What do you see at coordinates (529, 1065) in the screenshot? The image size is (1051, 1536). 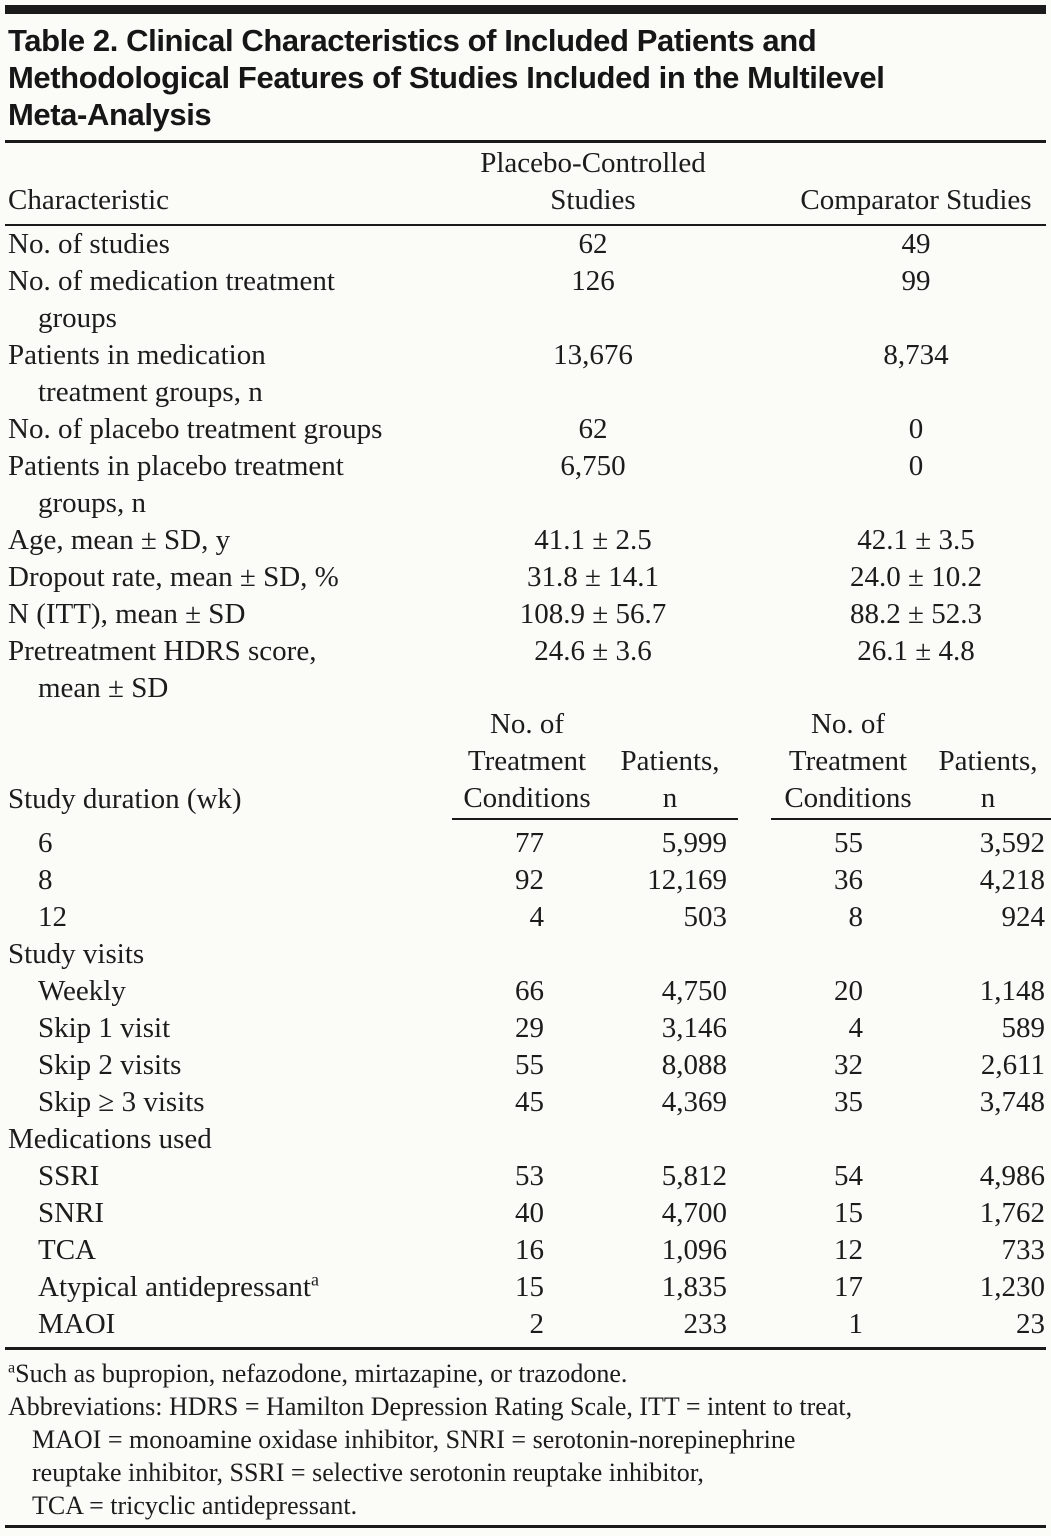 I see `pc-conditions-value: 55` at bounding box center [529, 1065].